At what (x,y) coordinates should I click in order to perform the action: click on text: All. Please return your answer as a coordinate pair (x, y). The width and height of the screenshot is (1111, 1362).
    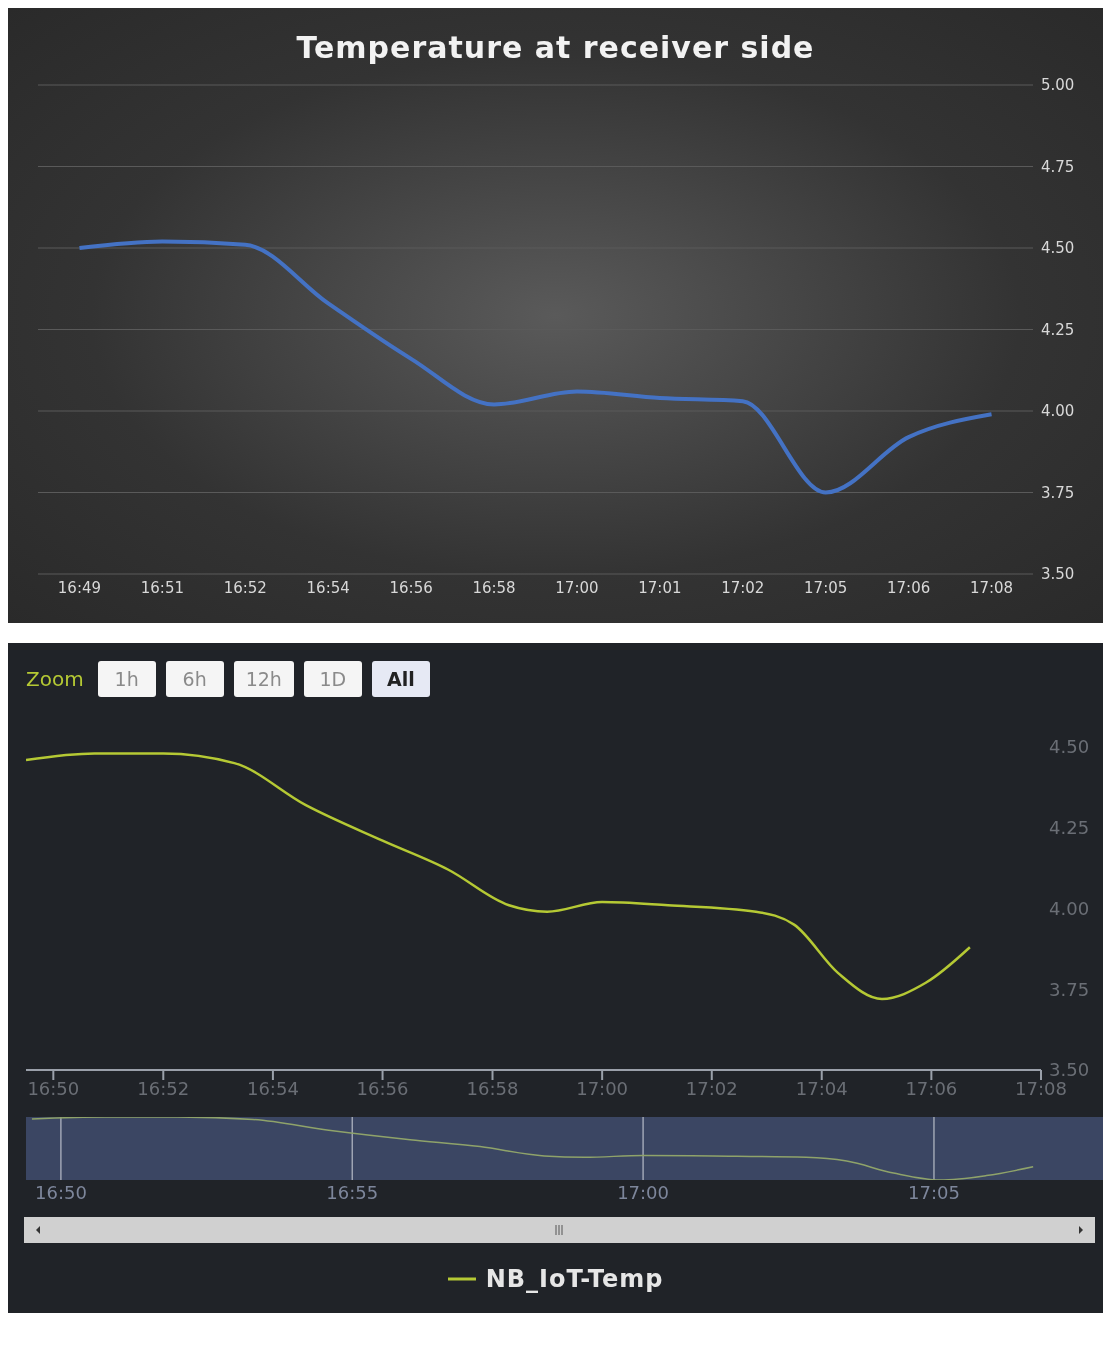
    Looking at the image, I should click on (400, 679).